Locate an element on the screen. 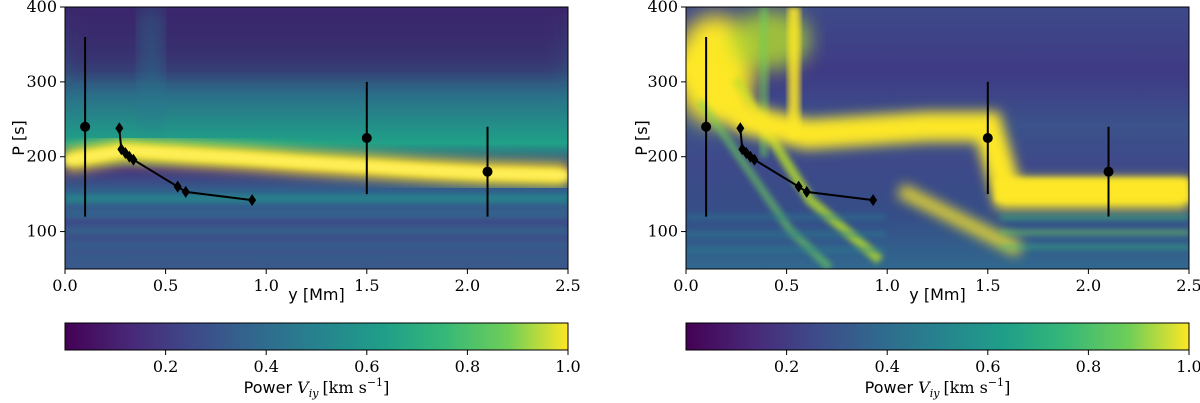  left-y-tick: 200 is located at coordinates (45, 156).